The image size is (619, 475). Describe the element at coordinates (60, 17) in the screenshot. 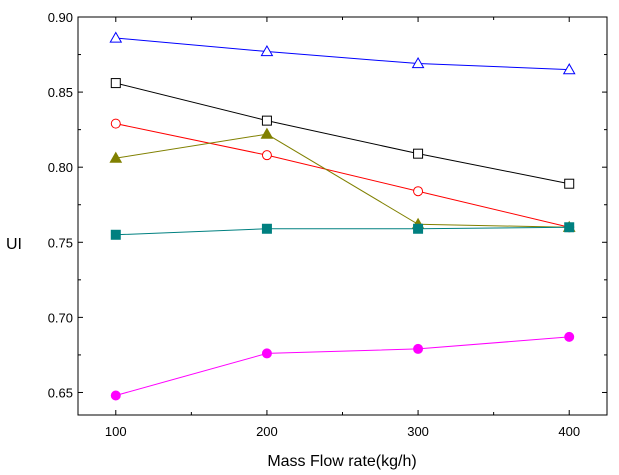

I see `y-tick-label: 0.90` at that location.